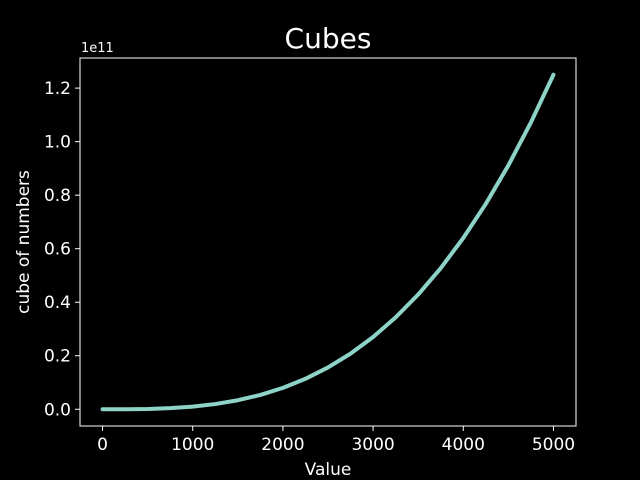 The image size is (640, 480). Describe the element at coordinates (57, 357) in the screenshot. I see `y-tick-label: 0.2` at that location.